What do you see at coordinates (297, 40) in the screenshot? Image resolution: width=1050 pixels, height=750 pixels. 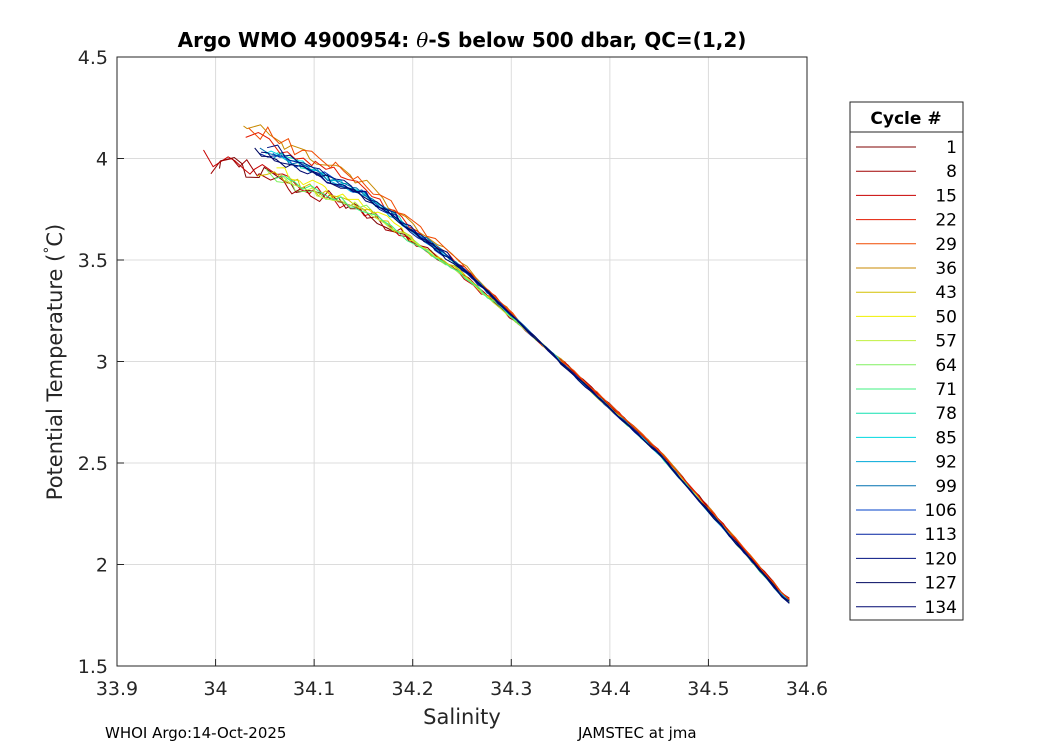 I see `chart-title-prefix: Argo WMO 4900954:` at bounding box center [297, 40].